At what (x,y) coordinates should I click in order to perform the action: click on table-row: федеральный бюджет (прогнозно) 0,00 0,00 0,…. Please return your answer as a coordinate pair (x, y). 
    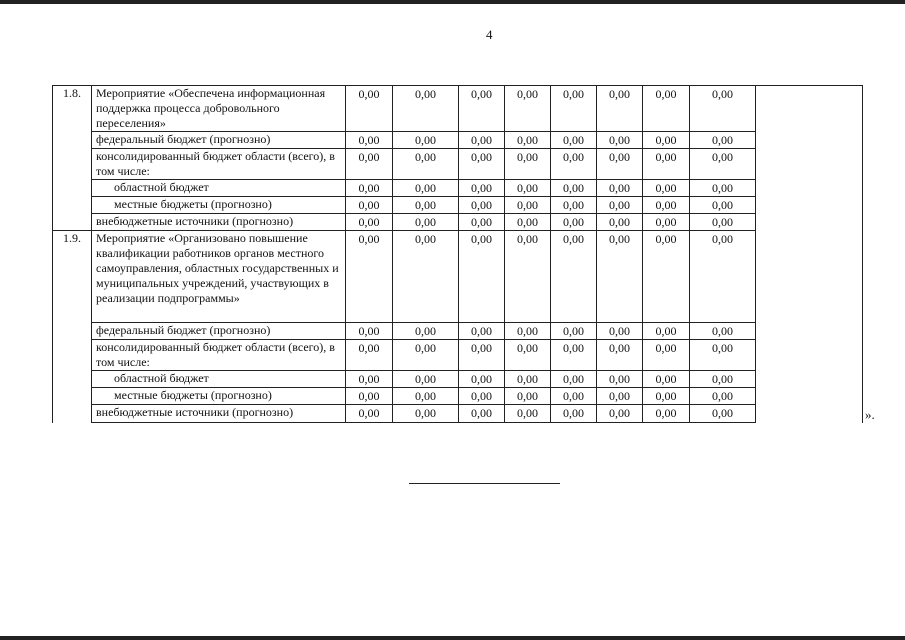
    Looking at the image, I should click on (458, 140).